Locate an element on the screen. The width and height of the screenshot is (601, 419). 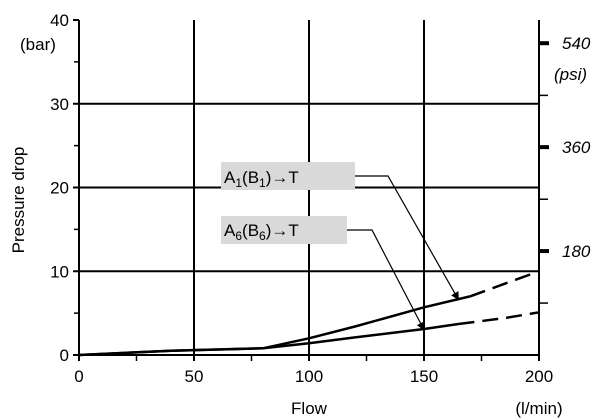
callout-leaders is located at coordinates (403, 253).